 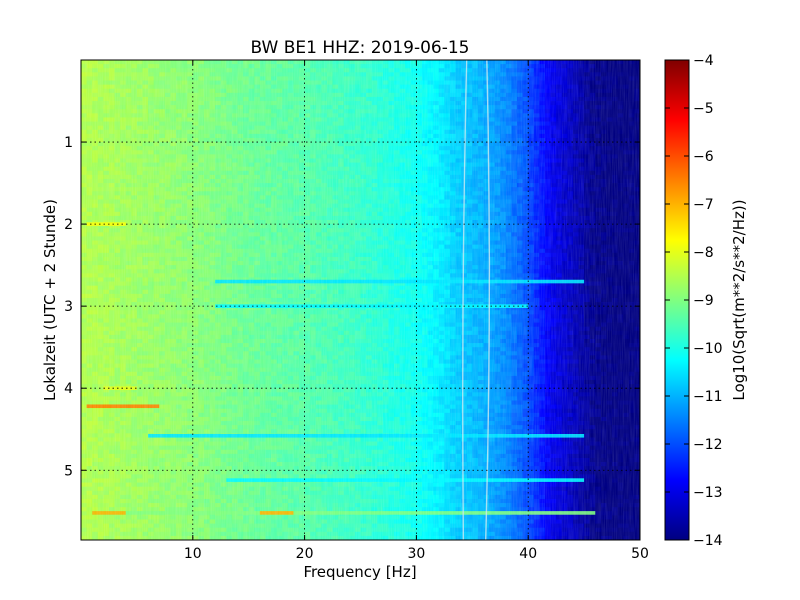 What do you see at coordinates (359, 48) in the screenshot?
I see `chart-title: BW BE1 HHZ: 2019-06-15` at bounding box center [359, 48].